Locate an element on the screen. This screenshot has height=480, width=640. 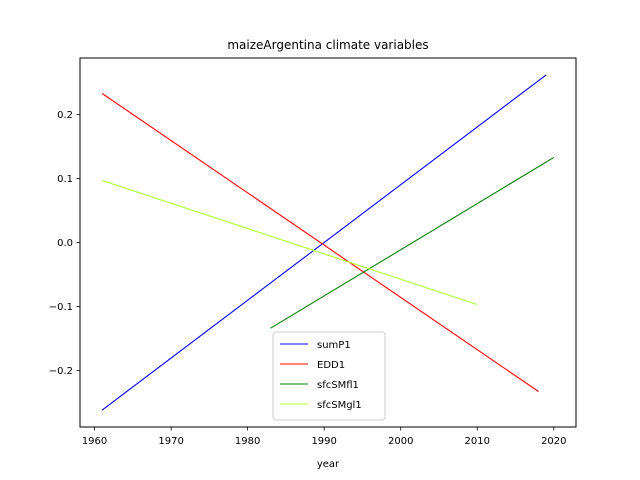
x-tick-label: 1980 is located at coordinates (247, 441).